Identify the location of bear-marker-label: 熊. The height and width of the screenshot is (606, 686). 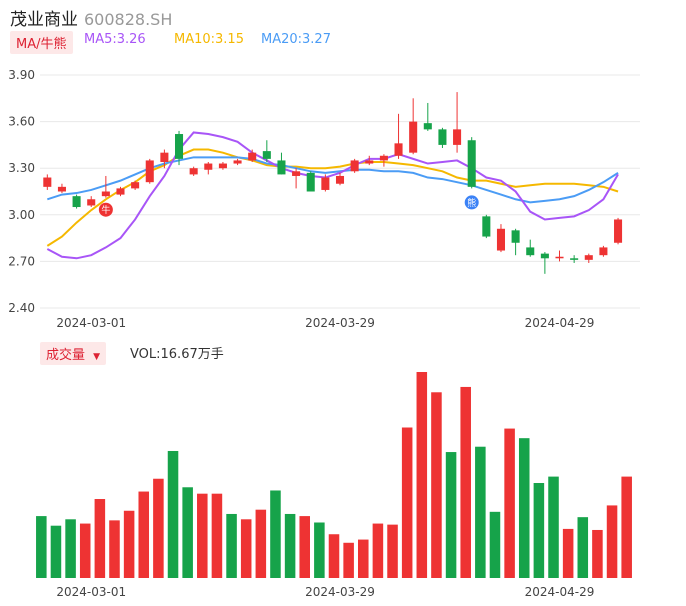
(471, 203).